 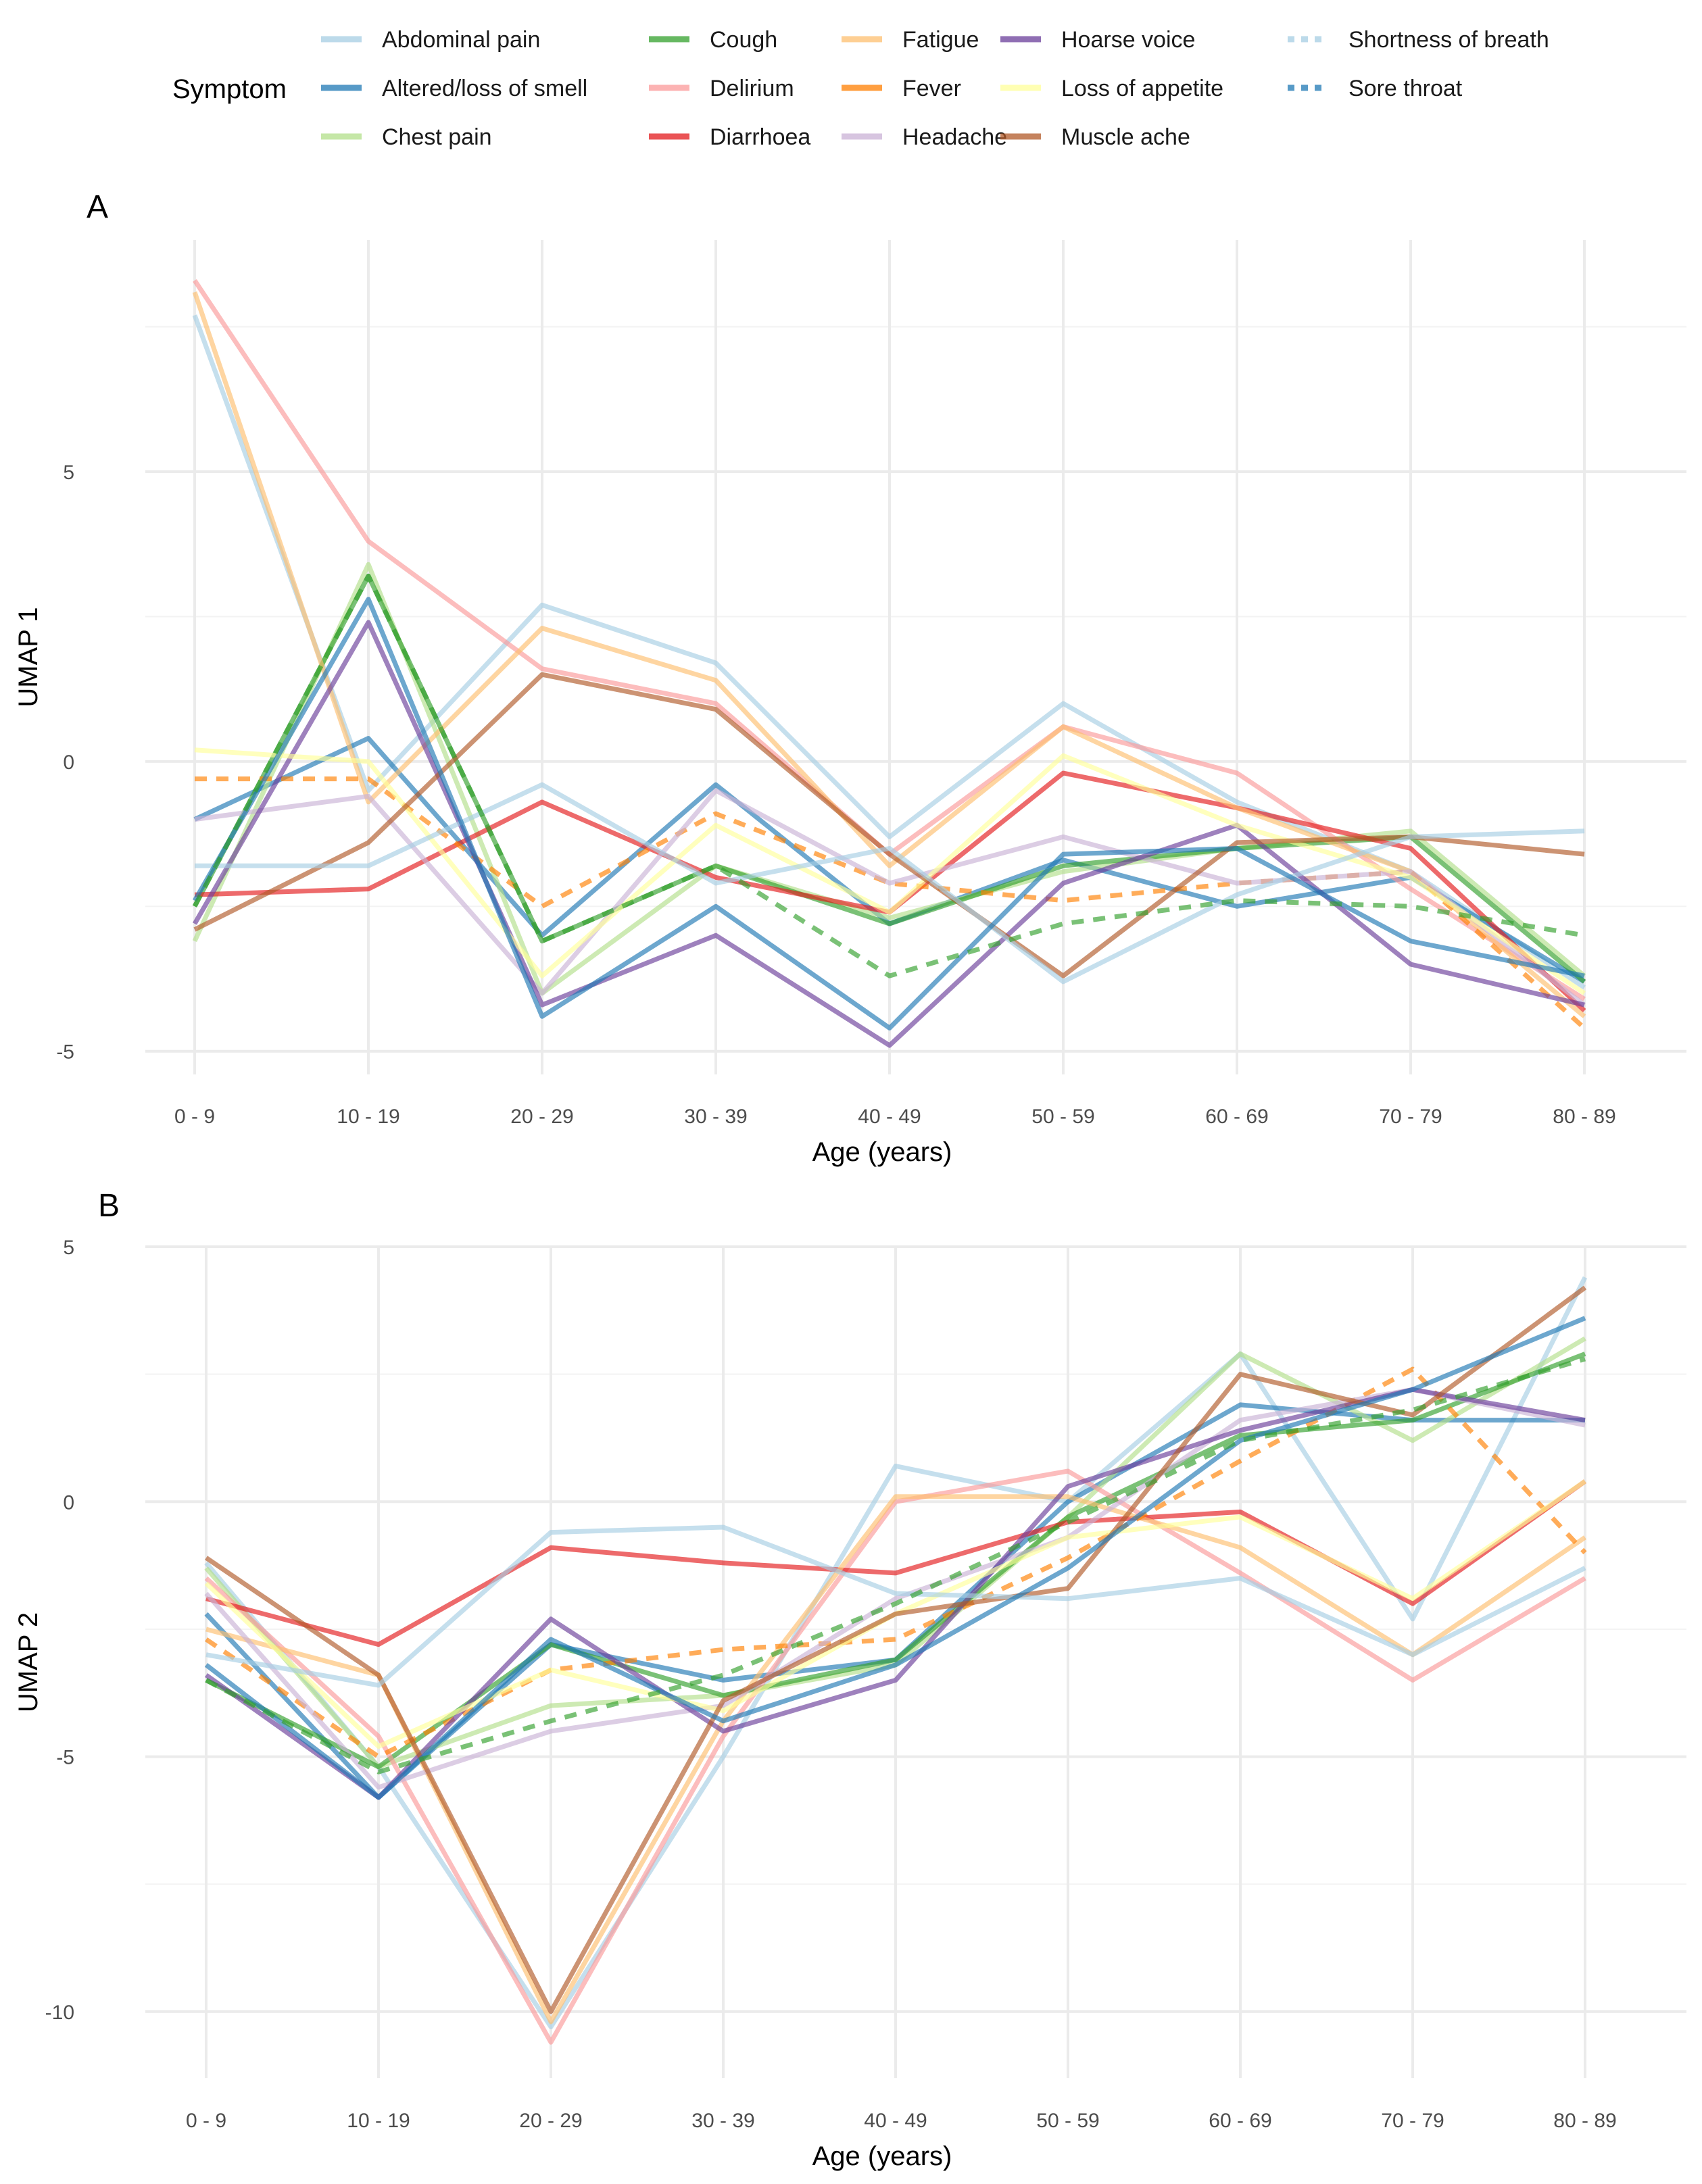 I want to click on legend-label: Fatigue, so click(x=940, y=40).